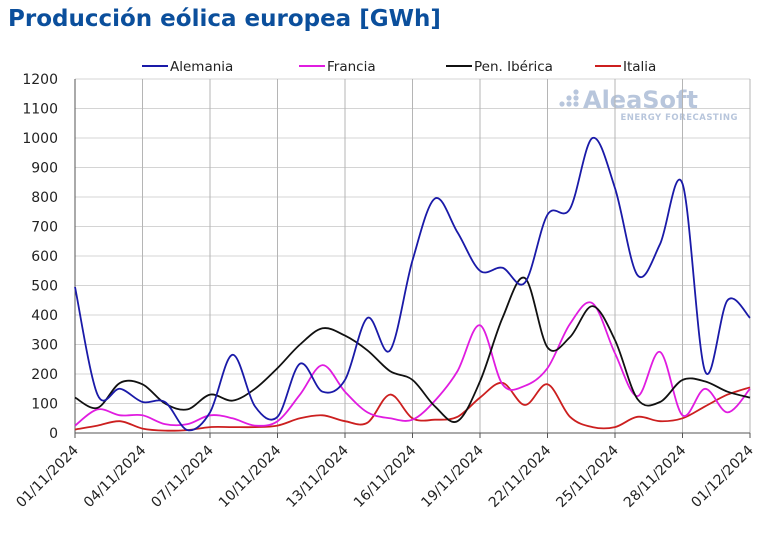 Image resolution: width=768 pixels, height=535 pixels. Describe the element at coordinates (513, 67) in the screenshot. I see `legend-label: Pen. Ibérica` at that location.